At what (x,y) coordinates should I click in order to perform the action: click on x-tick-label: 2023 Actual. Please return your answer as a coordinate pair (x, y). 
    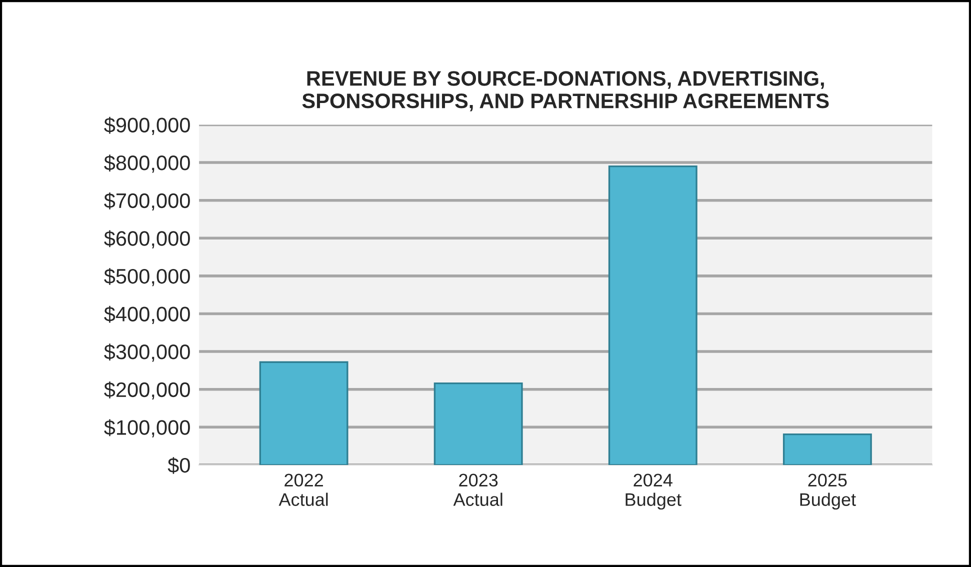
    Looking at the image, I should click on (477, 490).